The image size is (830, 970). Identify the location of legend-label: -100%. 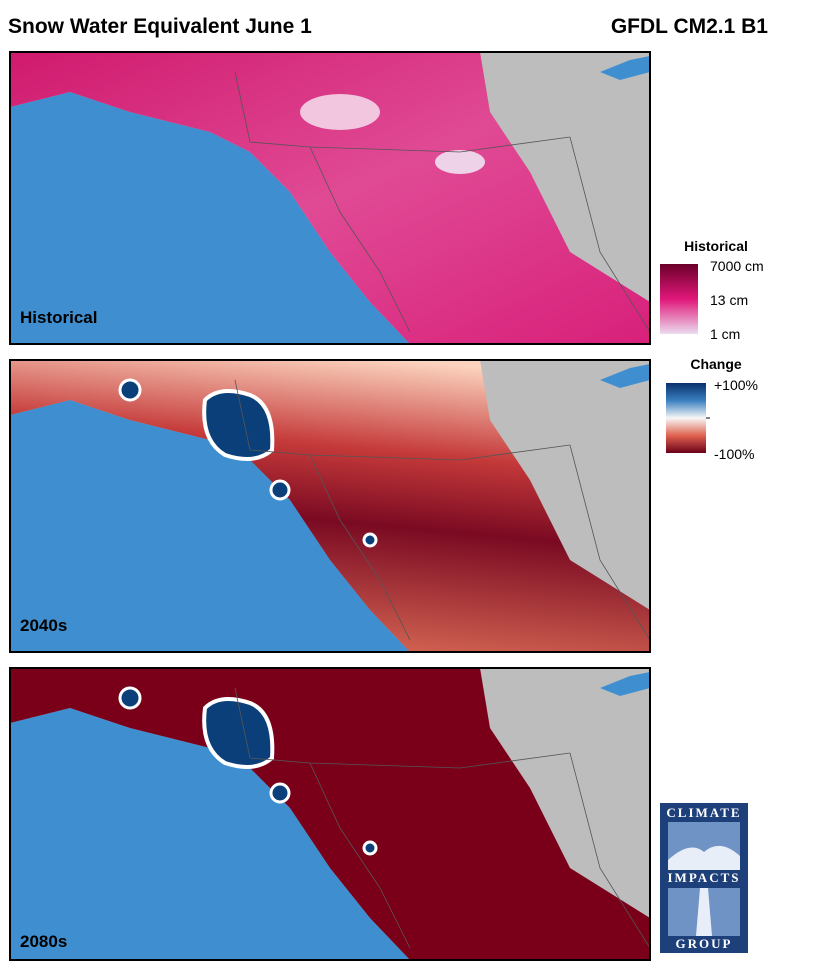
(734, 454).